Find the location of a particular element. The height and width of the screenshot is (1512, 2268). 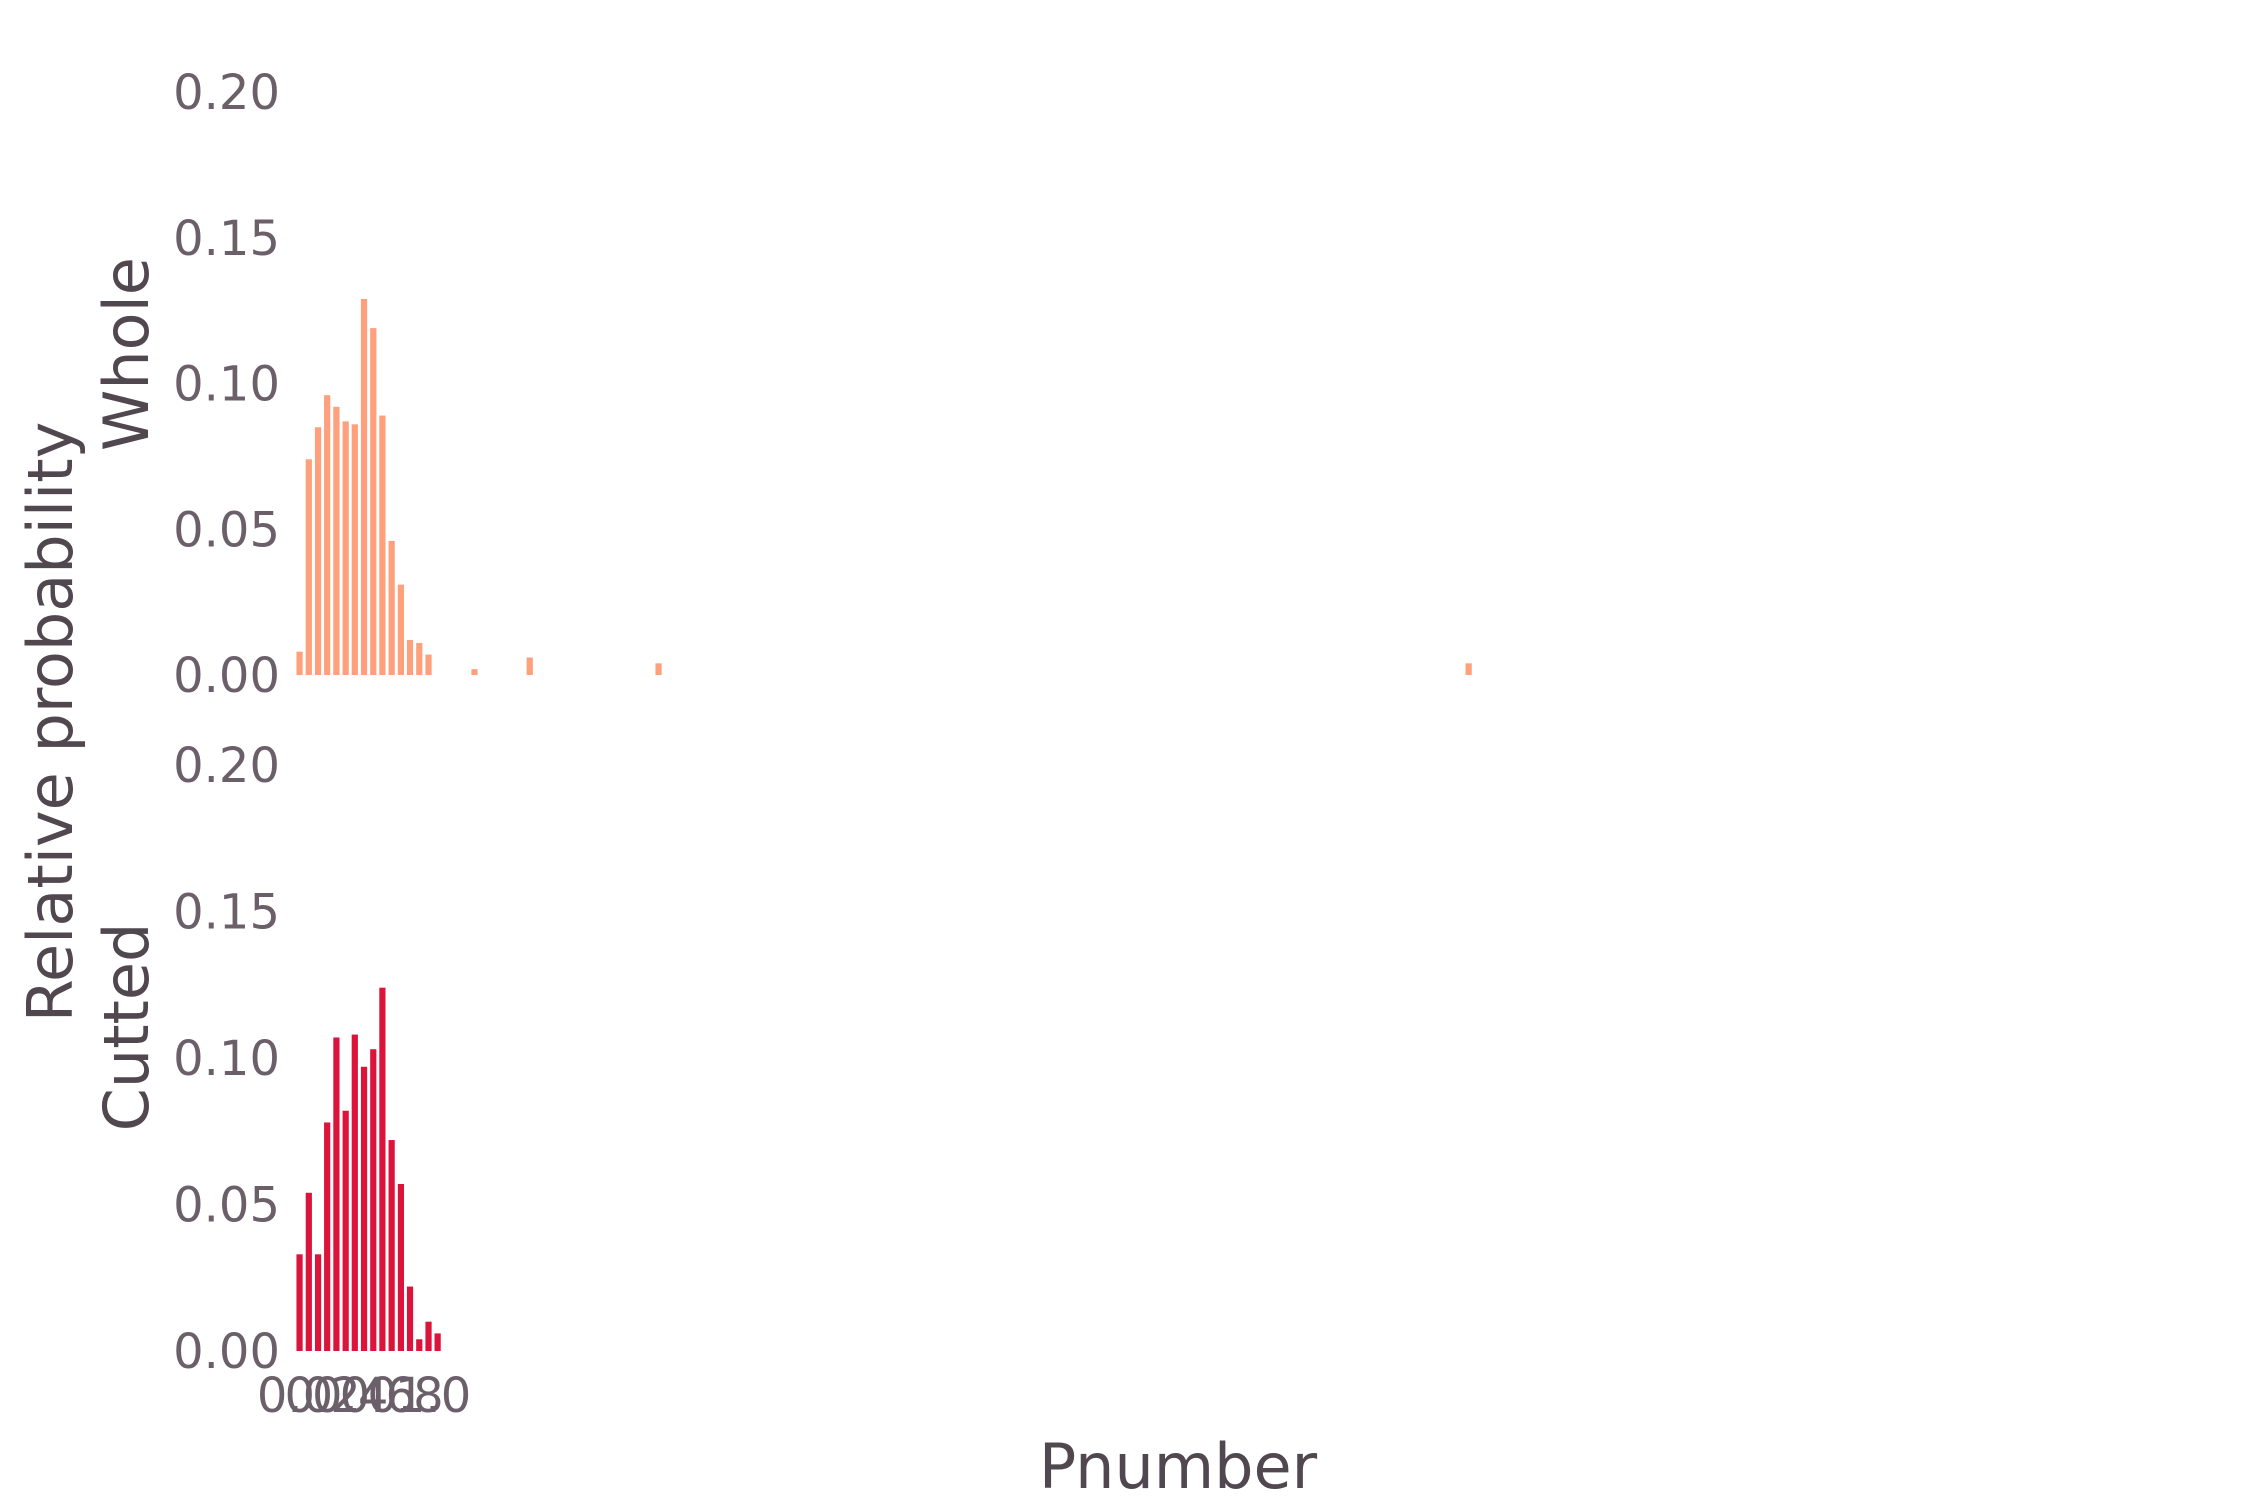

panel-cutted: 0.00 0.05 0.10 0.15 0.20 Cutted is located at coordinates (265, 1059).